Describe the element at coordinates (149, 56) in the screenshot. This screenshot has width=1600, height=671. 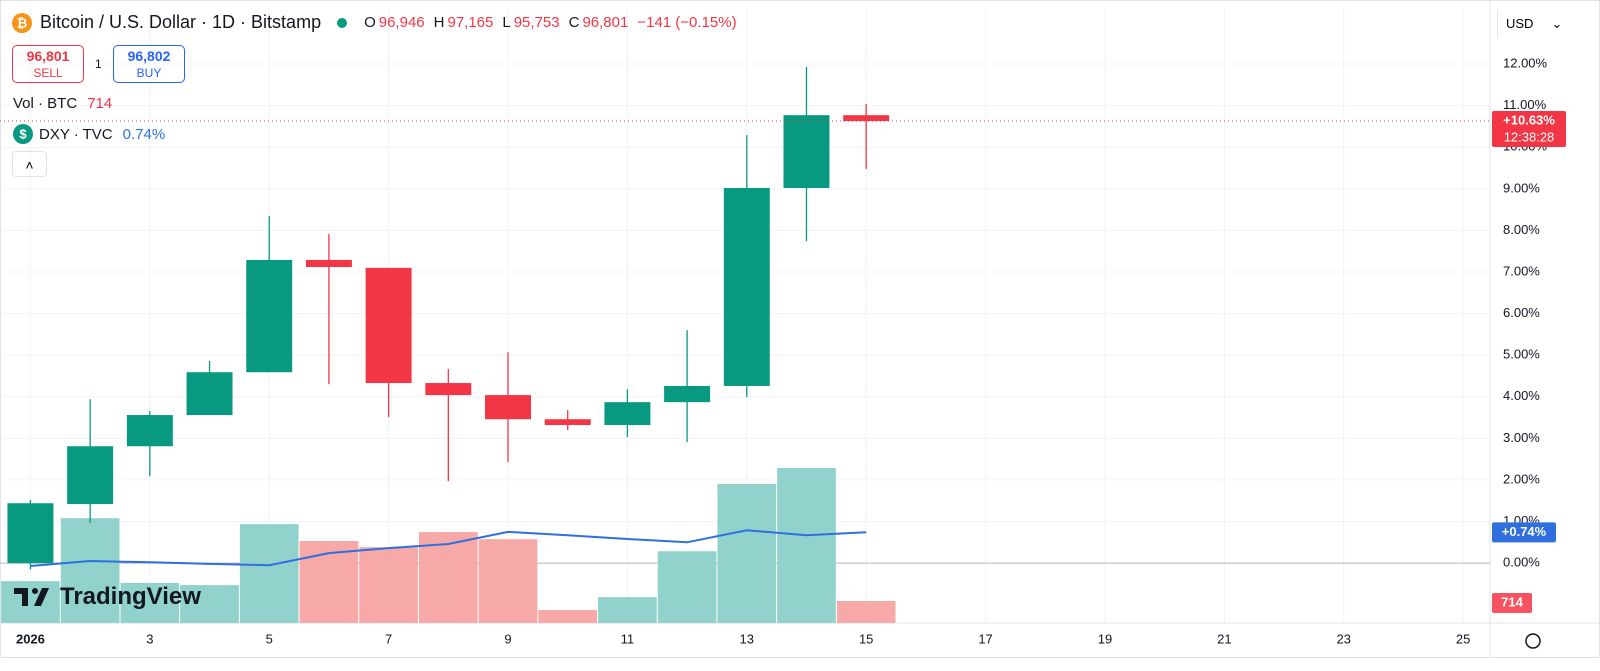
I see `buy-price: 96,802` at that location.